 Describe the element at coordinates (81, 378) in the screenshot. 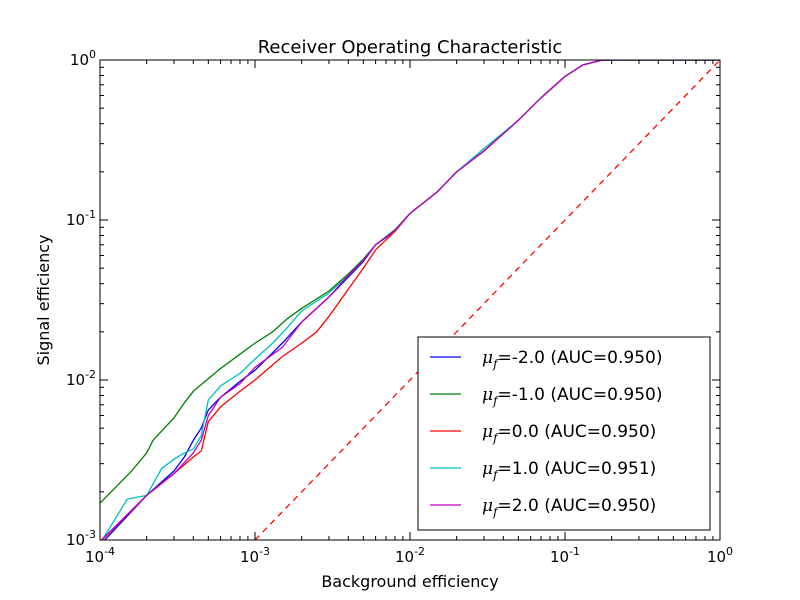

I see `y-tick-label: 10⁻²` at that location.